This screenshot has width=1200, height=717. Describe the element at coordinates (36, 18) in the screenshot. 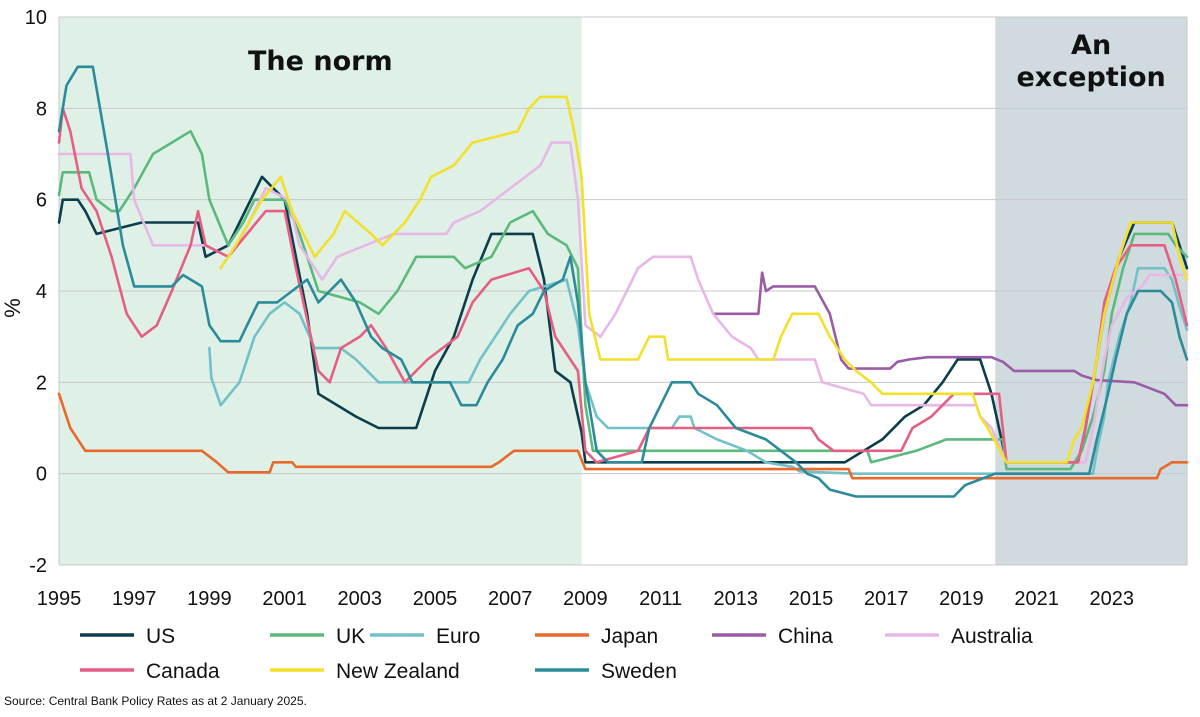

I see `y-tick-label: 10` at that location.